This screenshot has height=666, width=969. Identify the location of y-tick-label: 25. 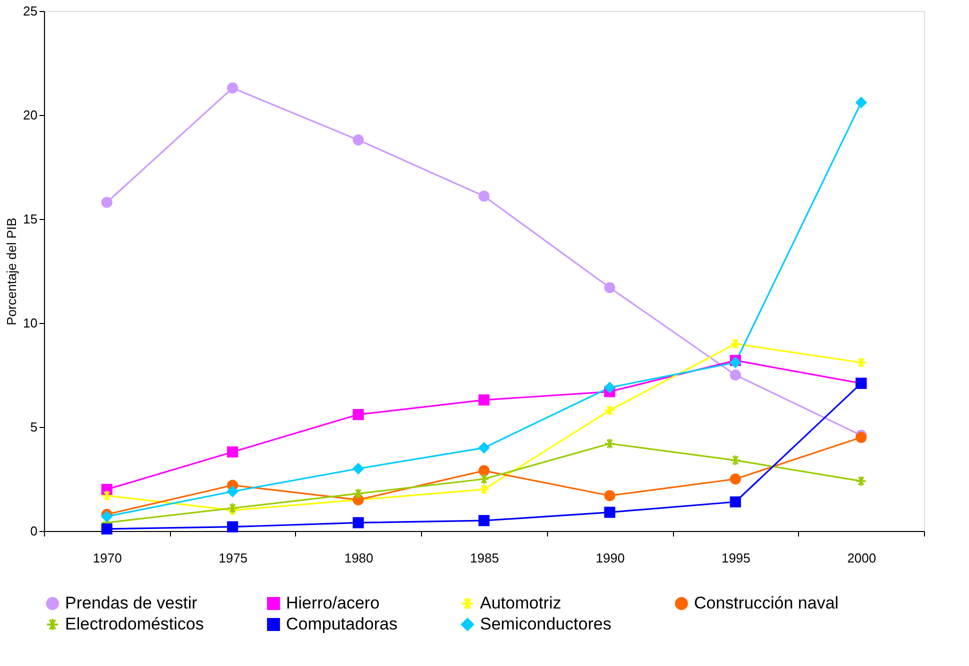
(30, 11).